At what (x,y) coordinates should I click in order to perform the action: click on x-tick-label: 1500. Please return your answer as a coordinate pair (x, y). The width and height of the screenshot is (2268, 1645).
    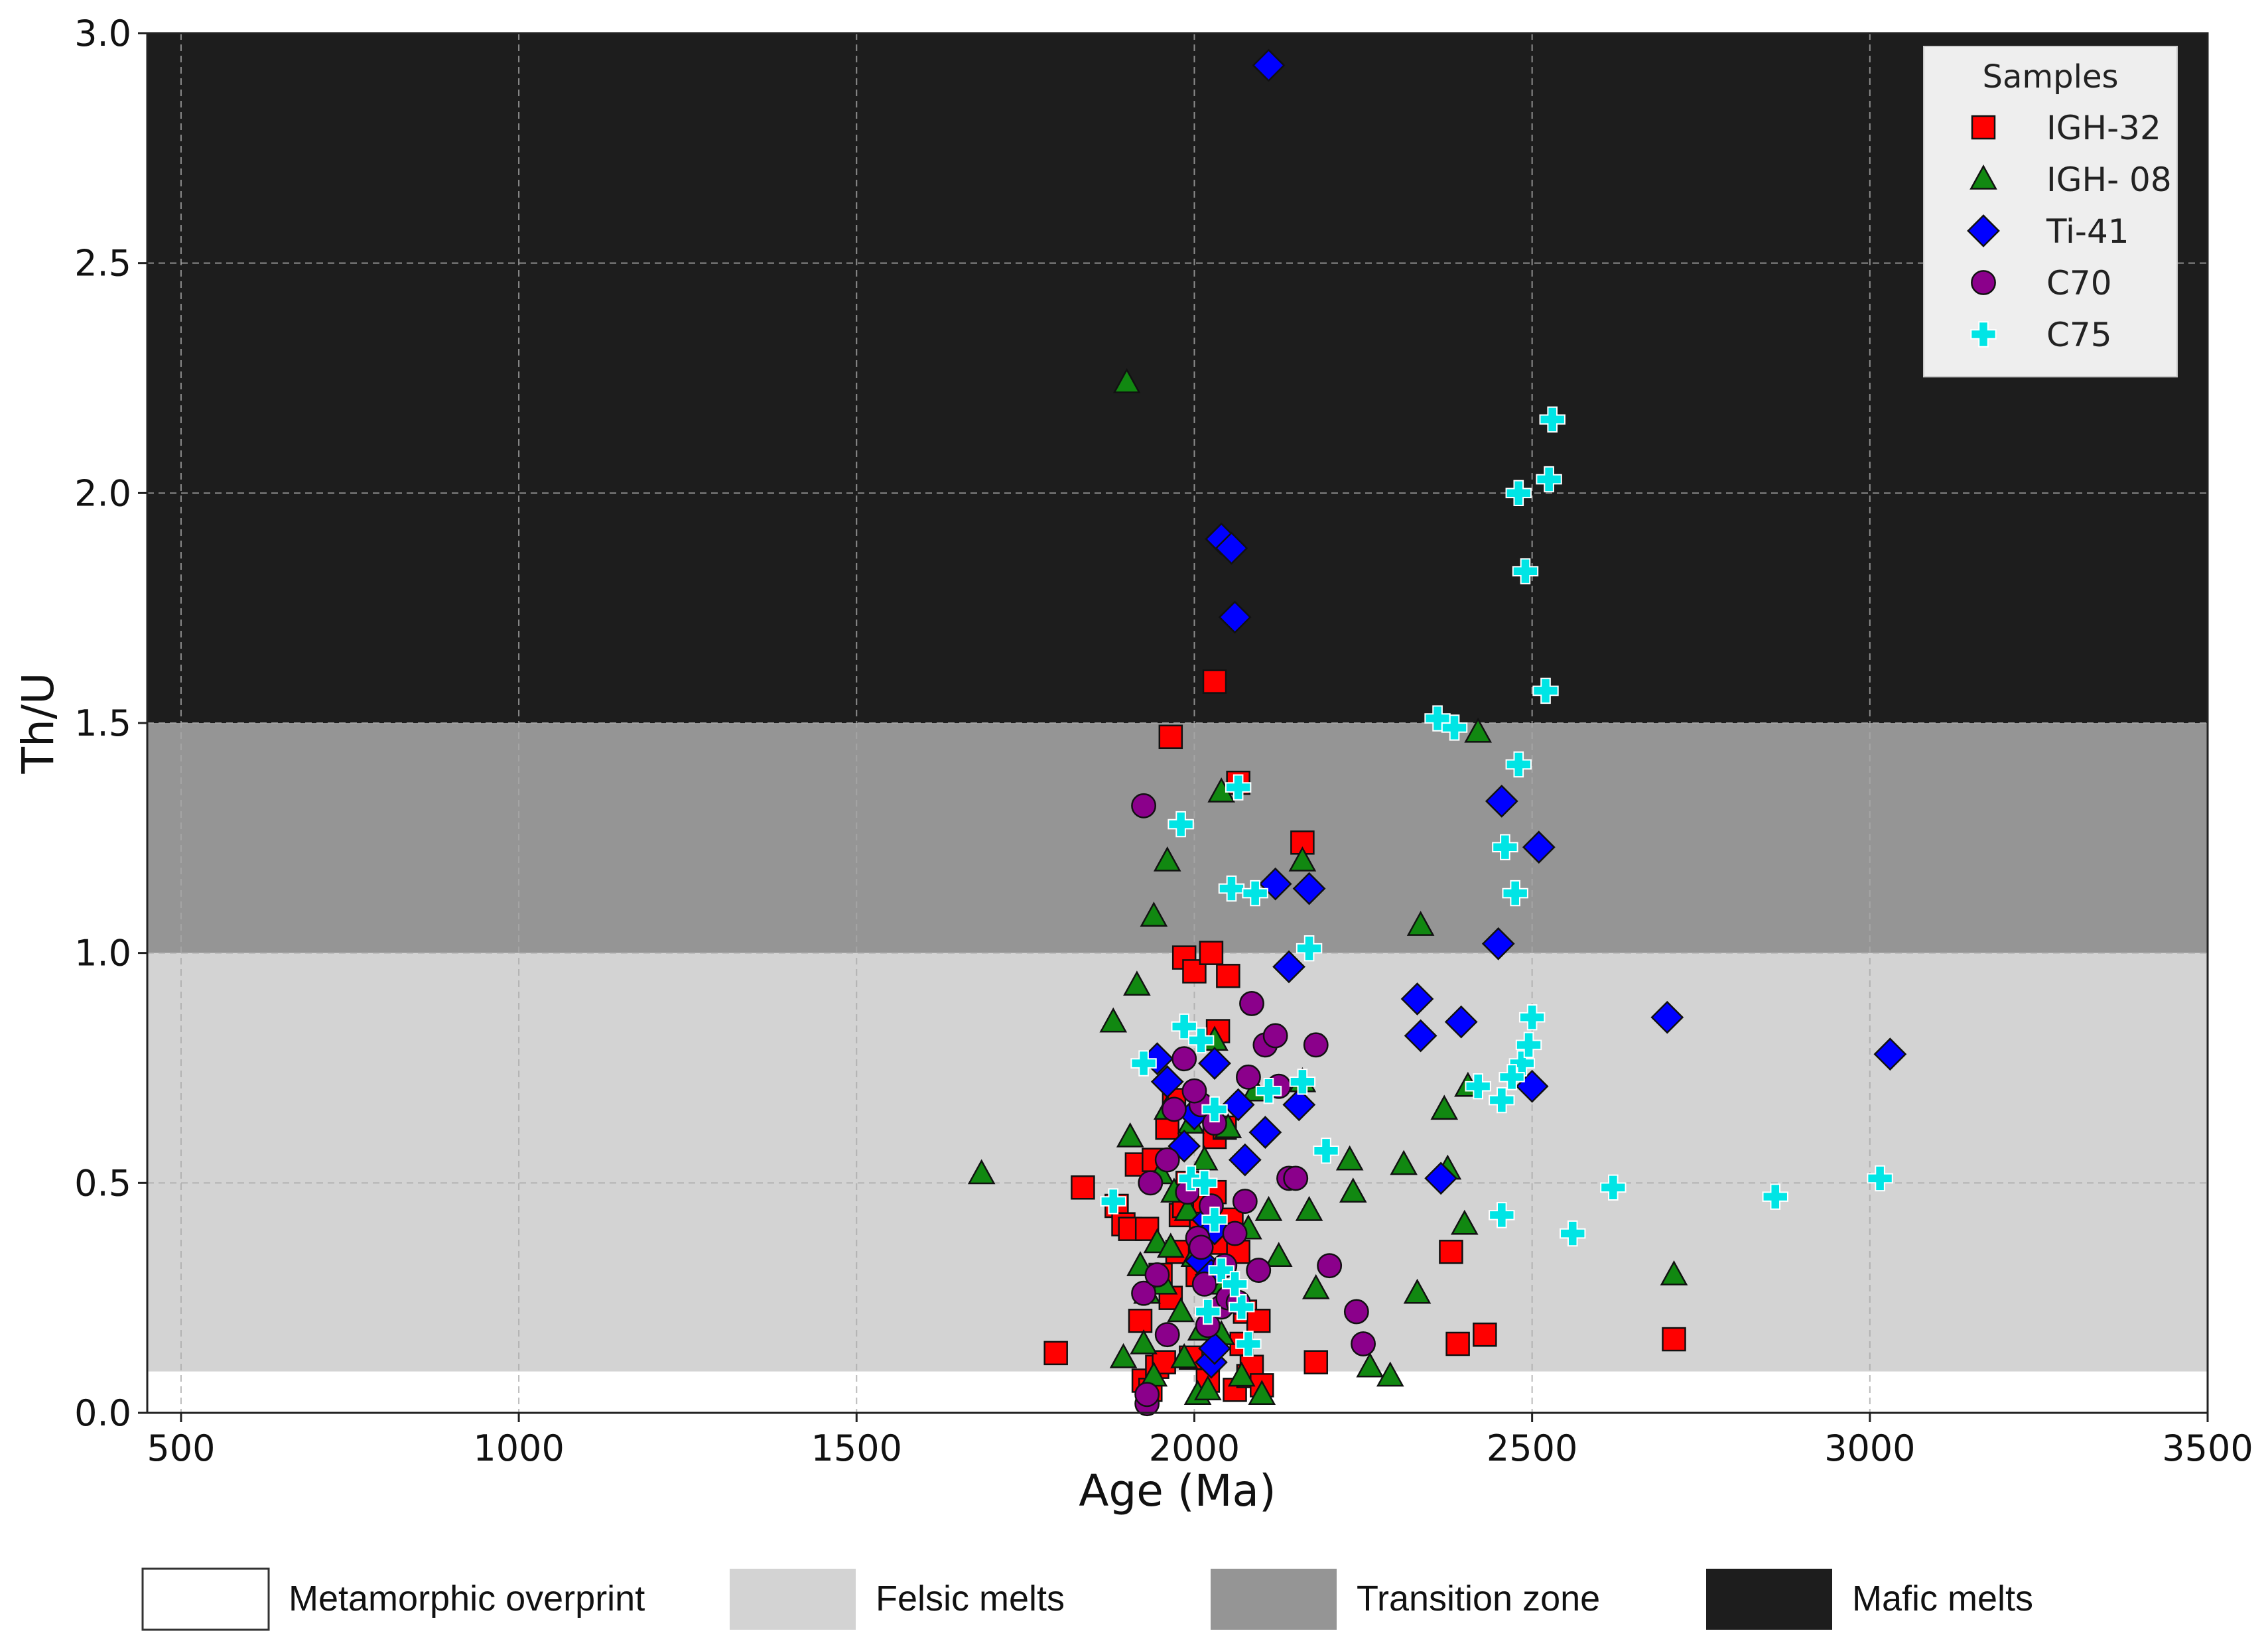
    Looking at the image, I should click on (857, 1448).